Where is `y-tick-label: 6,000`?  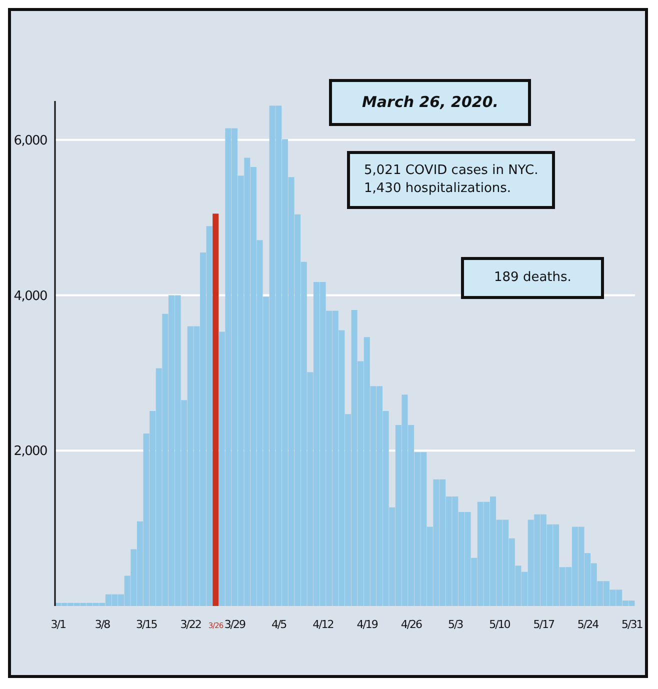 y-tick-label: 6,000 is located at coordinates (31, 140).